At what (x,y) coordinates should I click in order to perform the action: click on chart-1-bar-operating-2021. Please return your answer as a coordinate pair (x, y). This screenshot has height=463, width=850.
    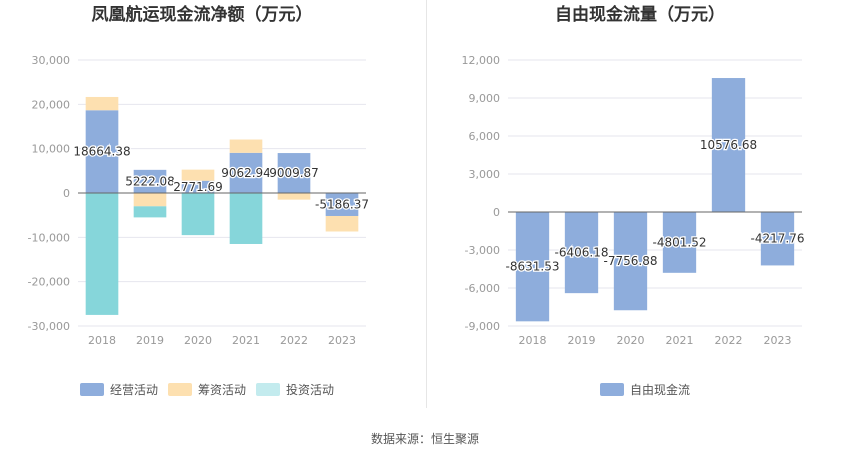
    Looking at the image, I should click on (246, 172).